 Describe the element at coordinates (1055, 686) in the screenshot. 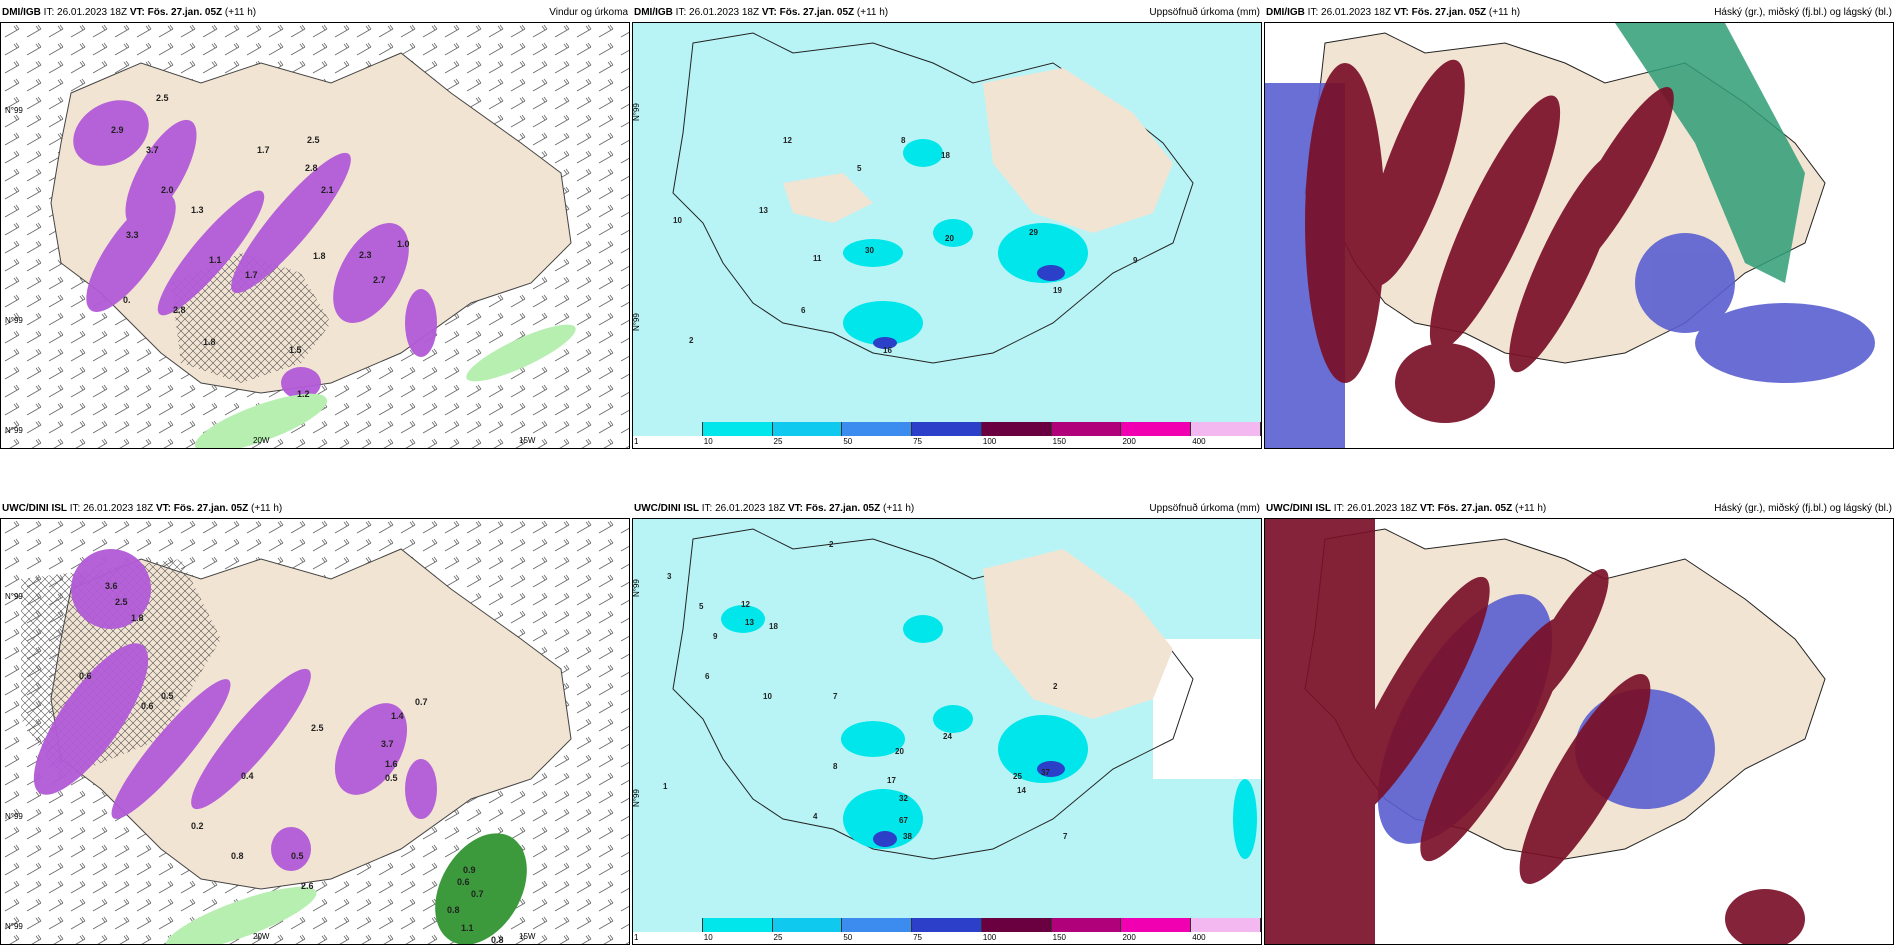

I see `precip-value: 2` at that location.